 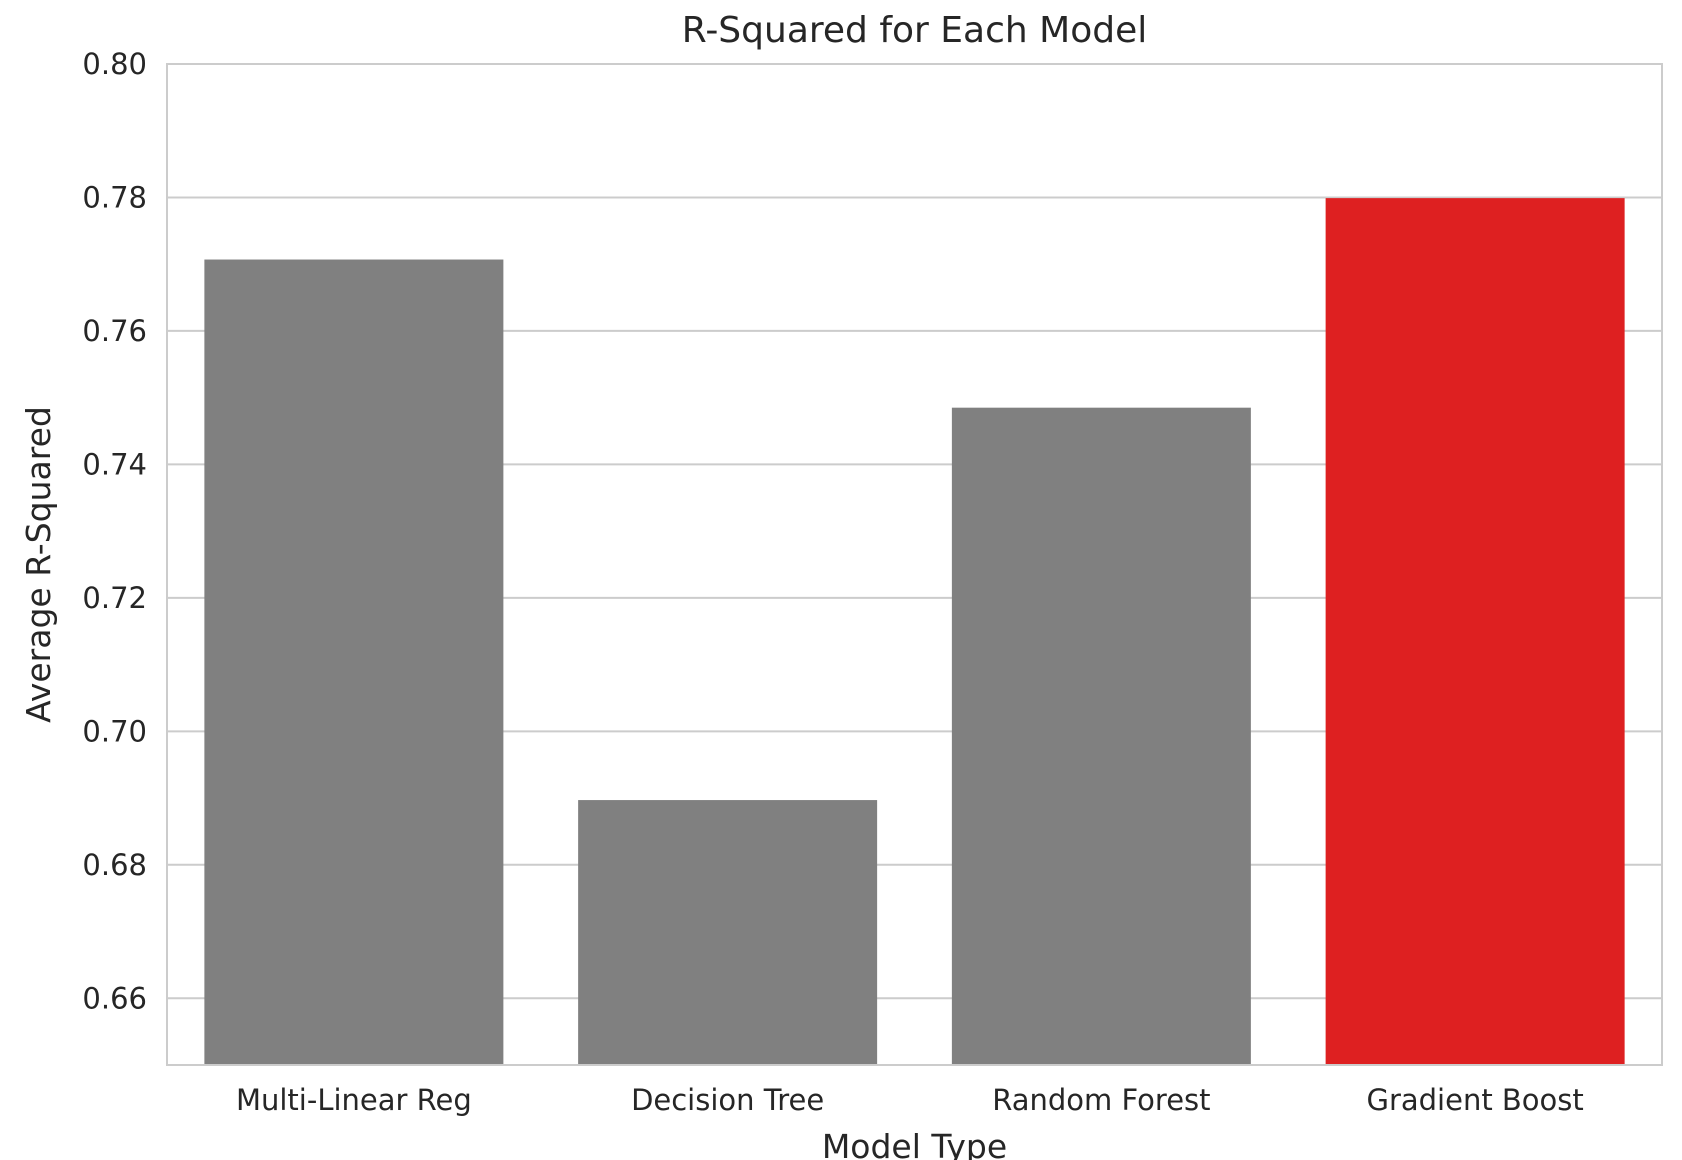 I want to click on y-tick-label: 0.80, so click(x=114, y=64).